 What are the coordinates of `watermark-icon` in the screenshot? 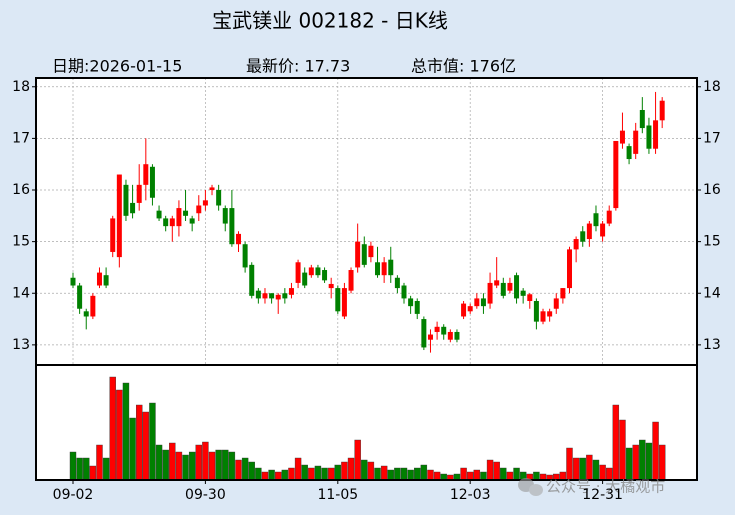 It's located at (530, 487).